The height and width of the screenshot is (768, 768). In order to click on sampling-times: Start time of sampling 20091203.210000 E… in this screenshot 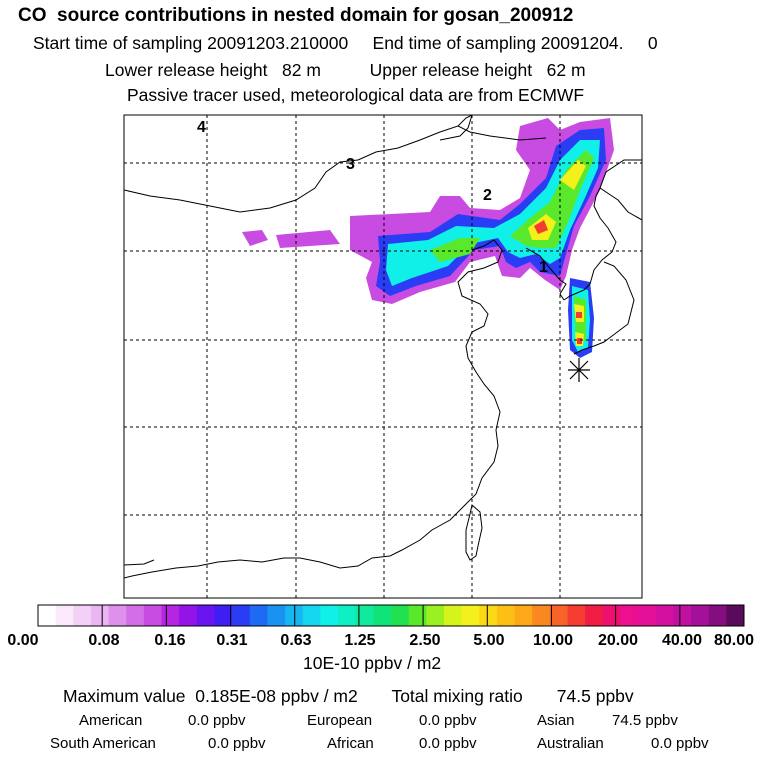, I will do `click(345, 43)`.